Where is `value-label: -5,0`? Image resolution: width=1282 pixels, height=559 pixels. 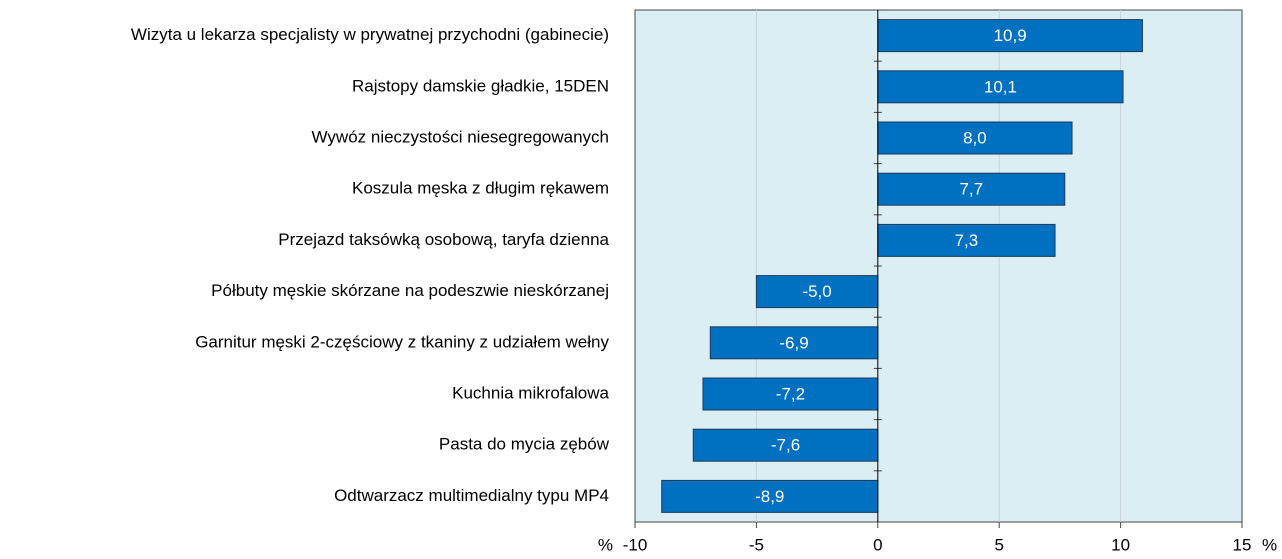 value-label: -5,0 is located at coordinates (816, 291).